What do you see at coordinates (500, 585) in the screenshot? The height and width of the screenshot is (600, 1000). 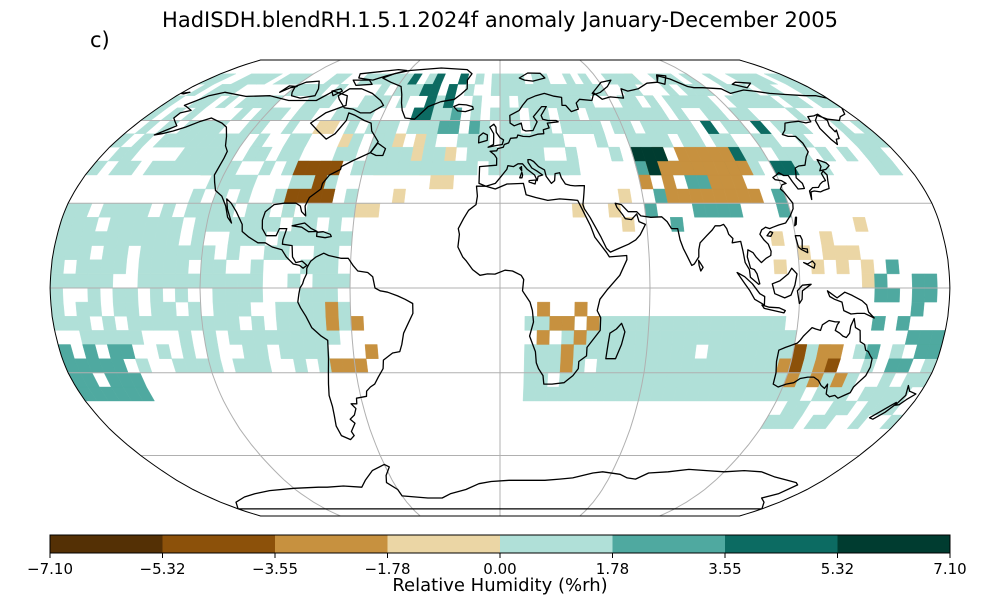 I see `colorbar-label: Relative Humidity (%rh)` at bounding box center [500, 585].